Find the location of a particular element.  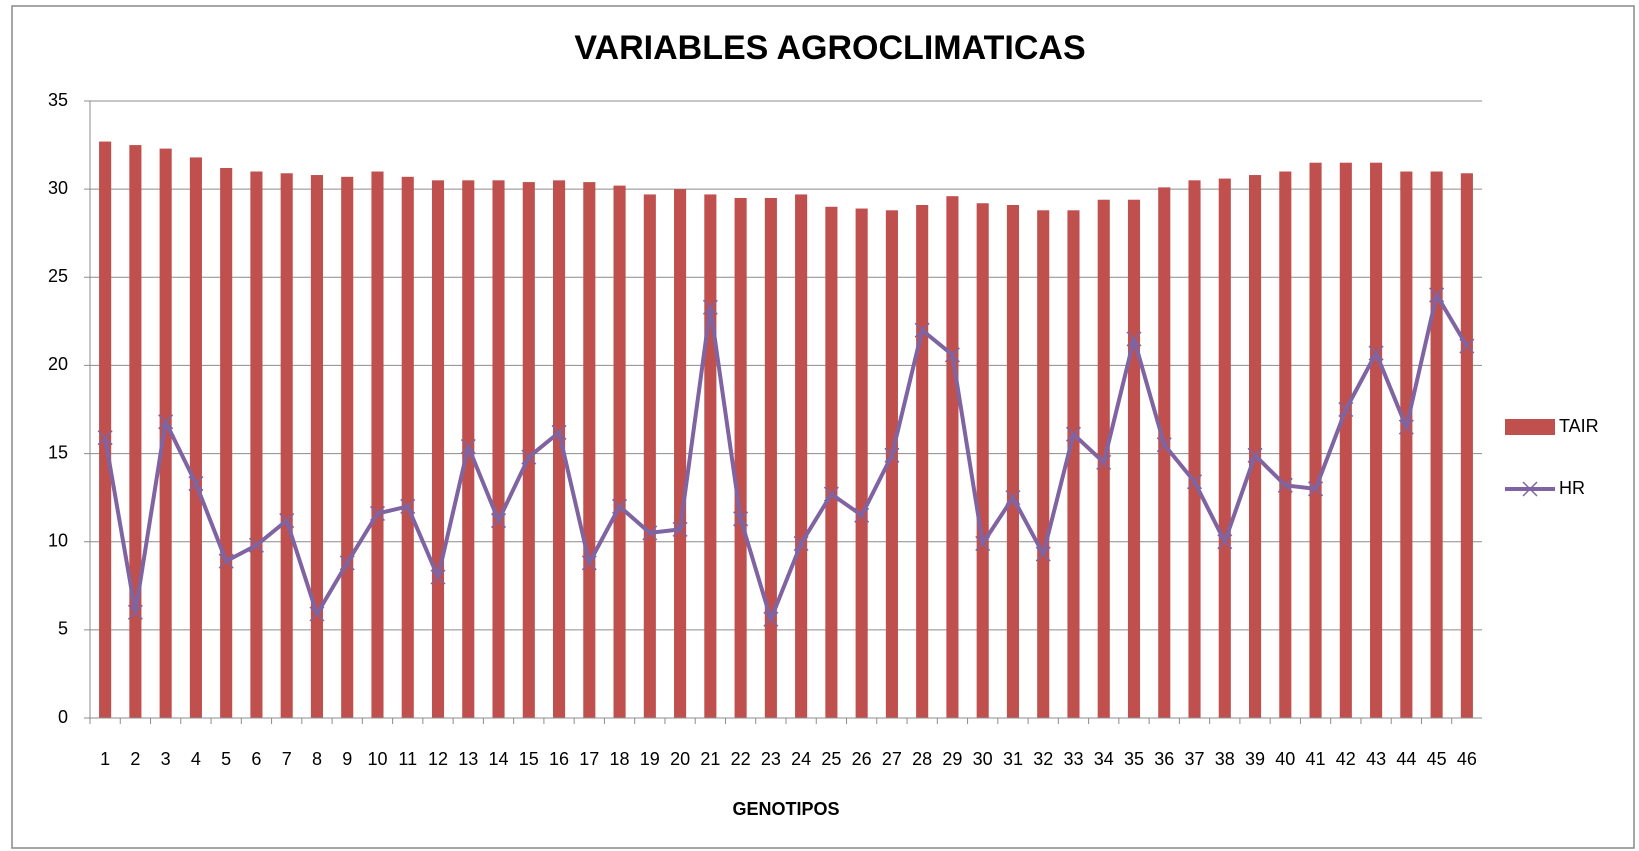

x-tick-label: 10 is located at coordinates (377, 759).